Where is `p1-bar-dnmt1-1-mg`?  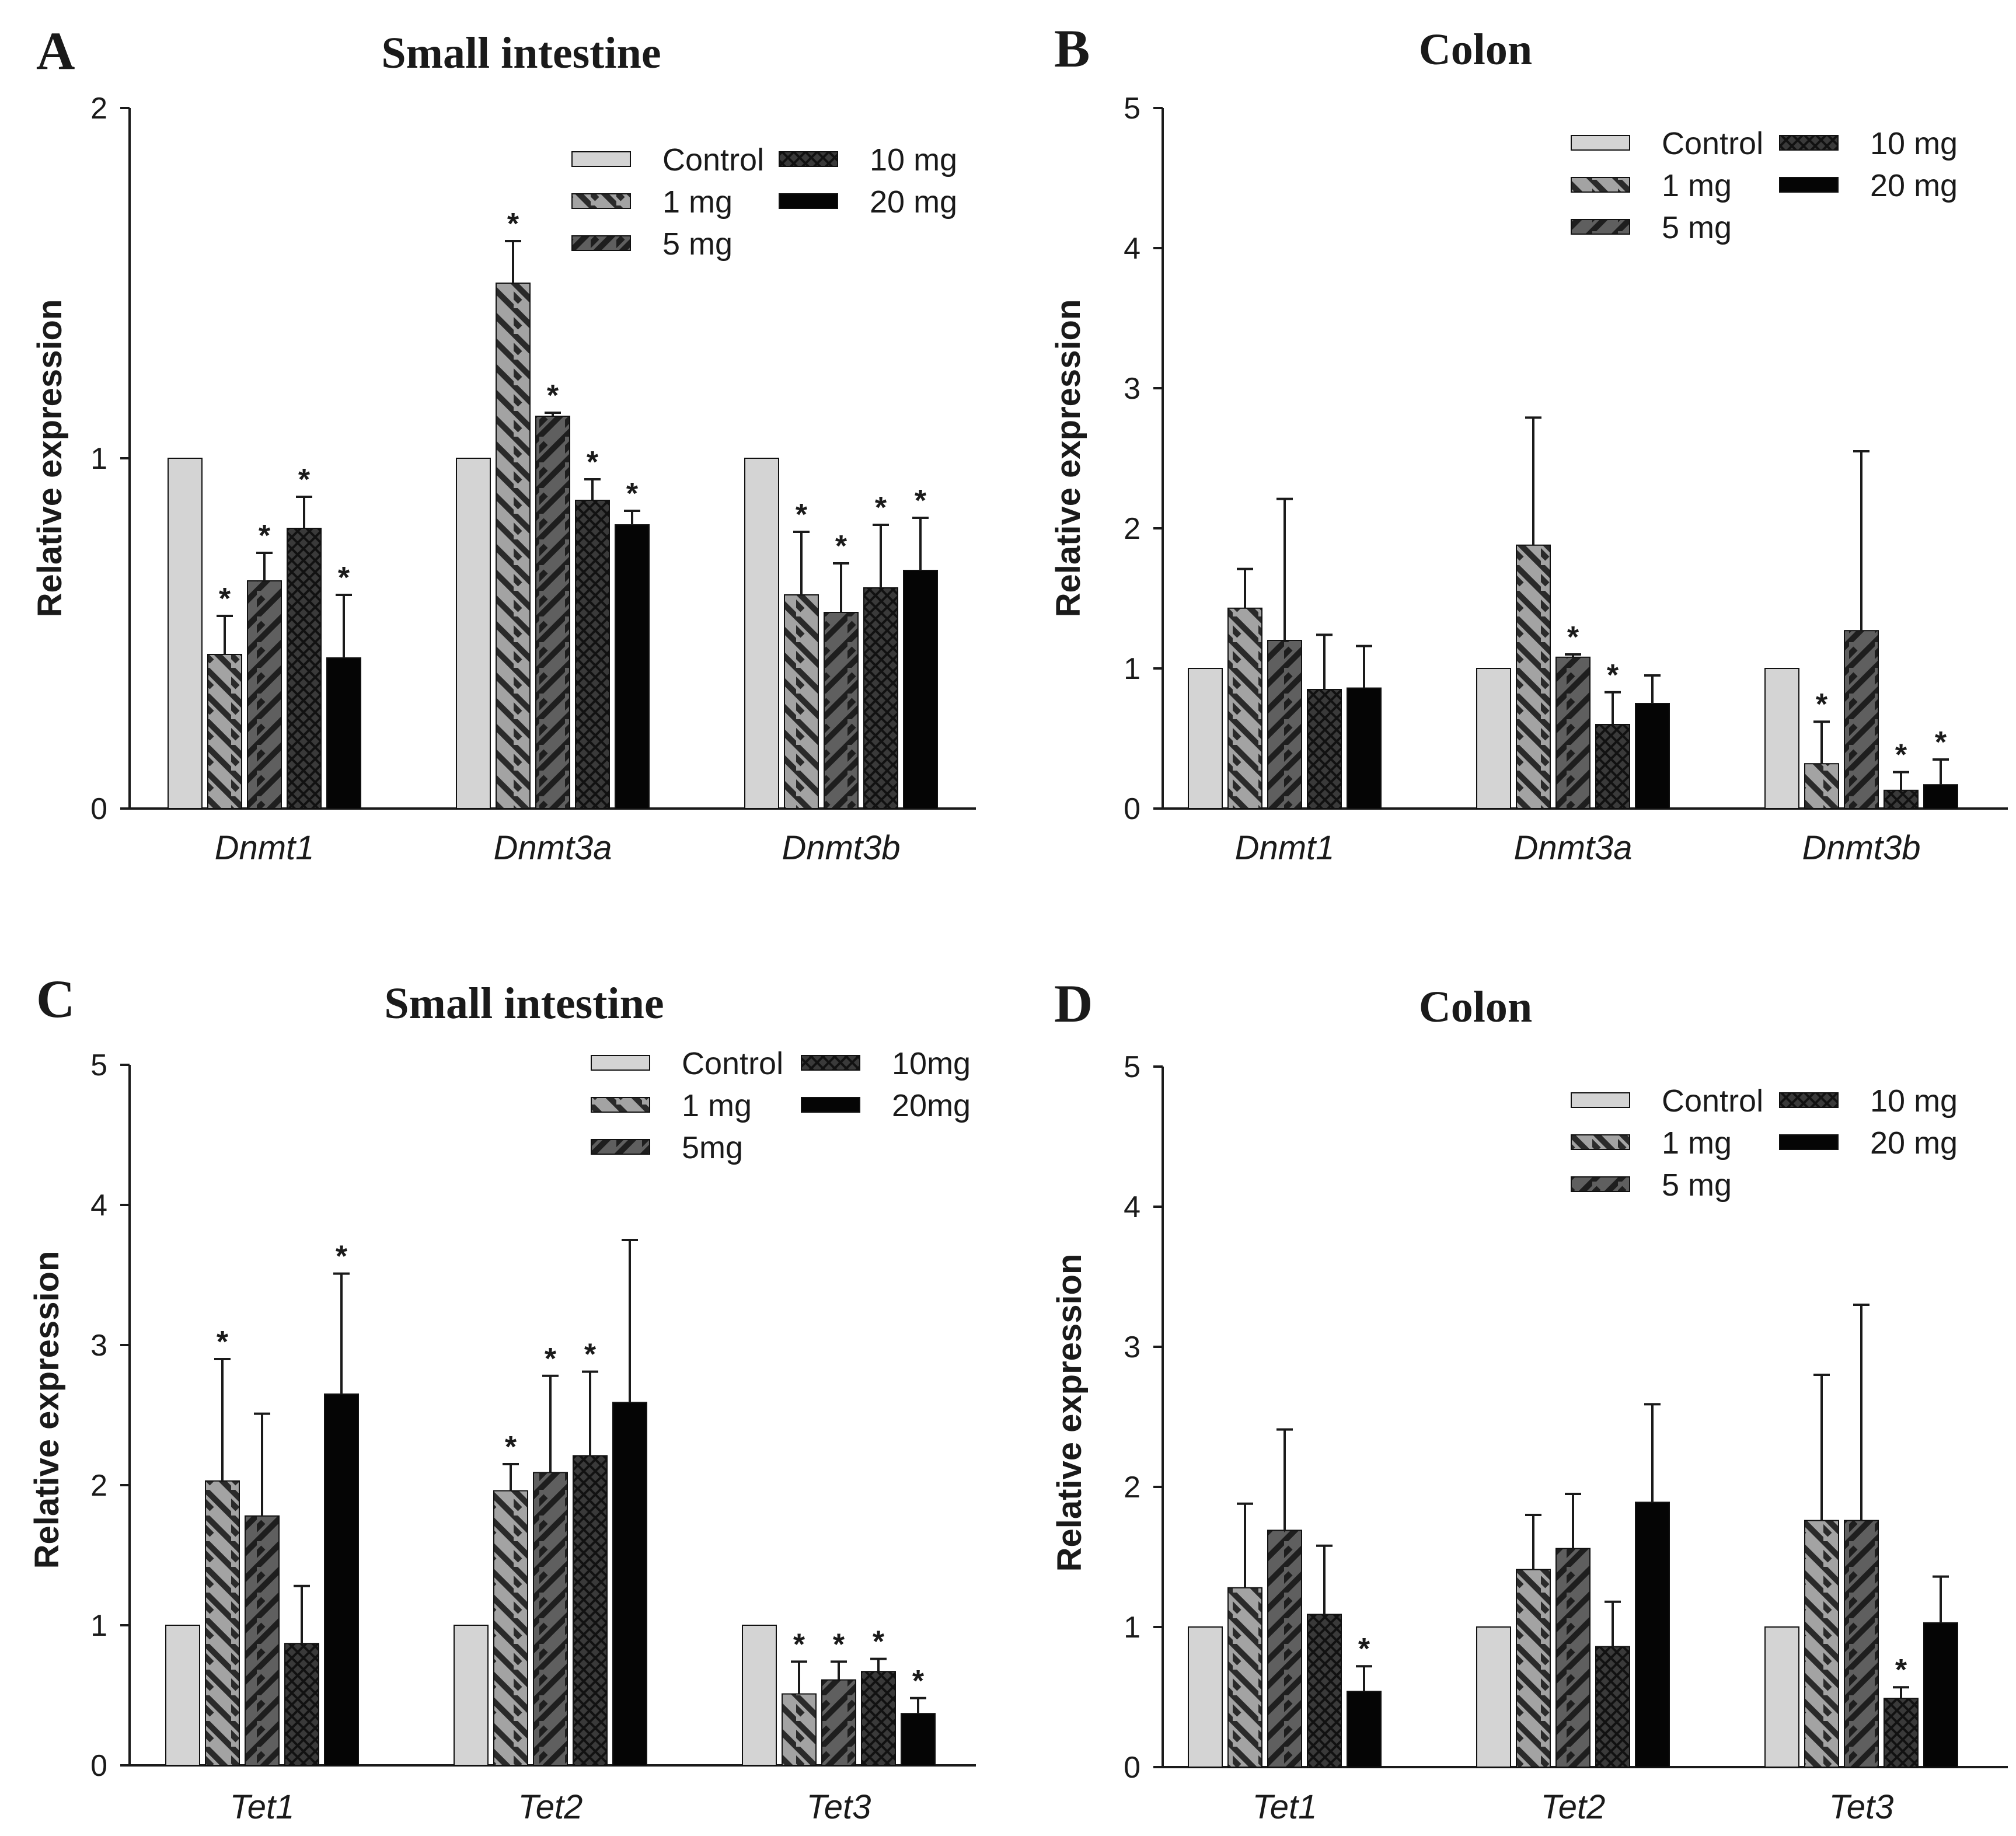
p1-bar-dnmt1-1-mg is located at coordinates (1244, 709).